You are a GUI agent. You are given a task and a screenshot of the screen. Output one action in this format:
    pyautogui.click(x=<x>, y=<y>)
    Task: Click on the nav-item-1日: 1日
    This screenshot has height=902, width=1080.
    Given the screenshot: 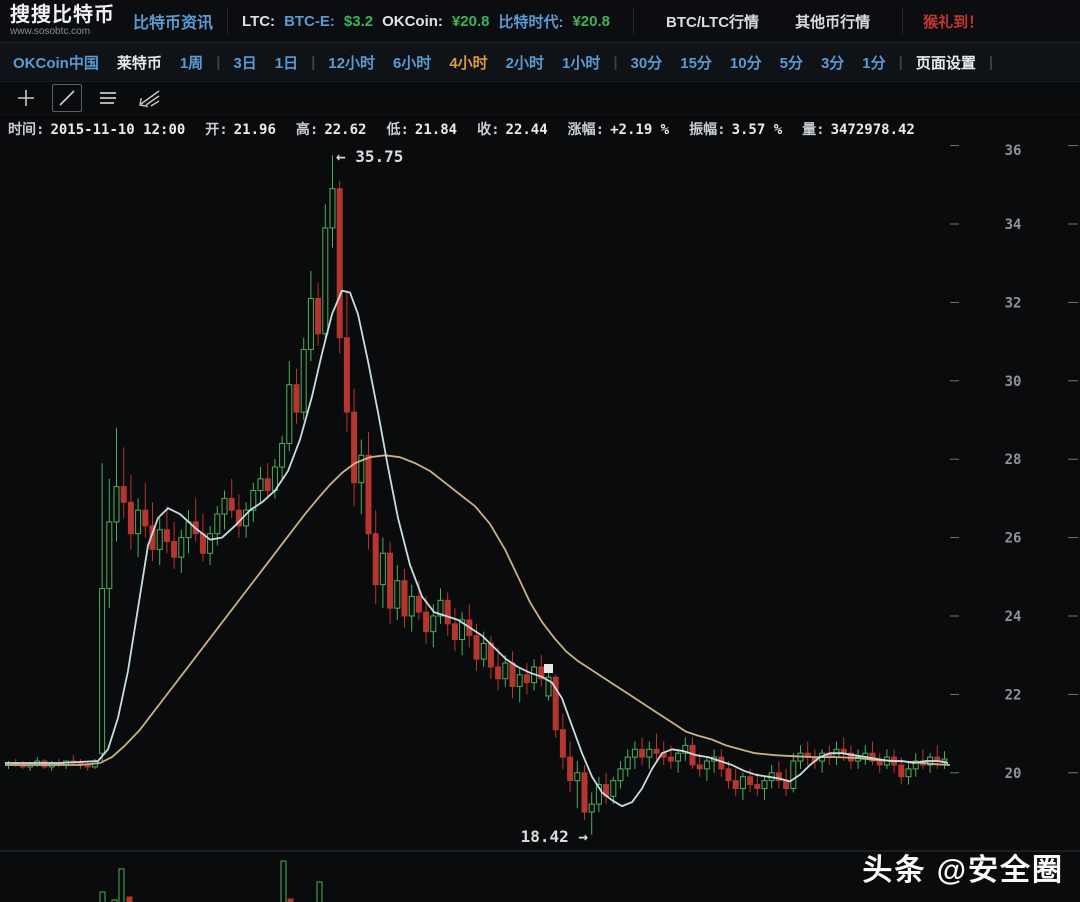 What is the action you would take?
    pyautogui.click(x=286, y=63)
    